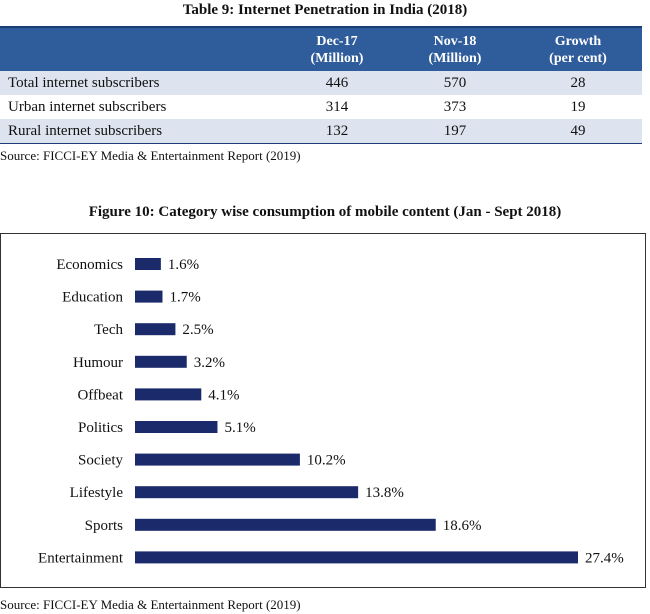 The image size is (650, 614). I want to click on table-row: Rural internet subscribers 132 197 49, so click(321, 131).